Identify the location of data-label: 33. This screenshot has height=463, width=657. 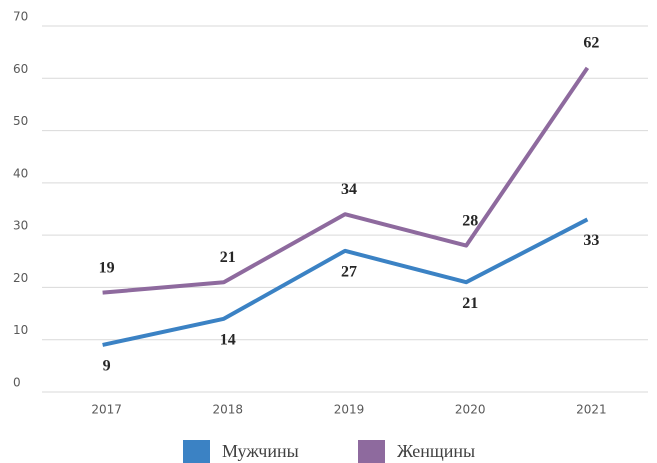
(591, 240).